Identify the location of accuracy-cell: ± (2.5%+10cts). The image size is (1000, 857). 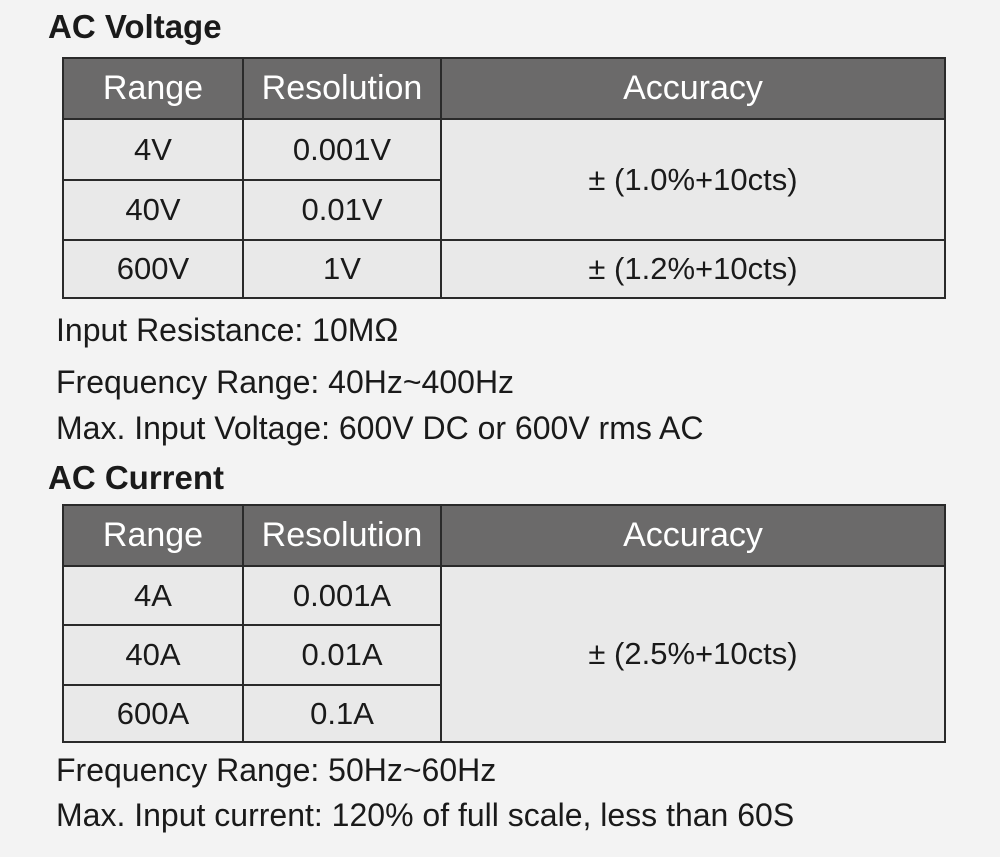
(693, 654).